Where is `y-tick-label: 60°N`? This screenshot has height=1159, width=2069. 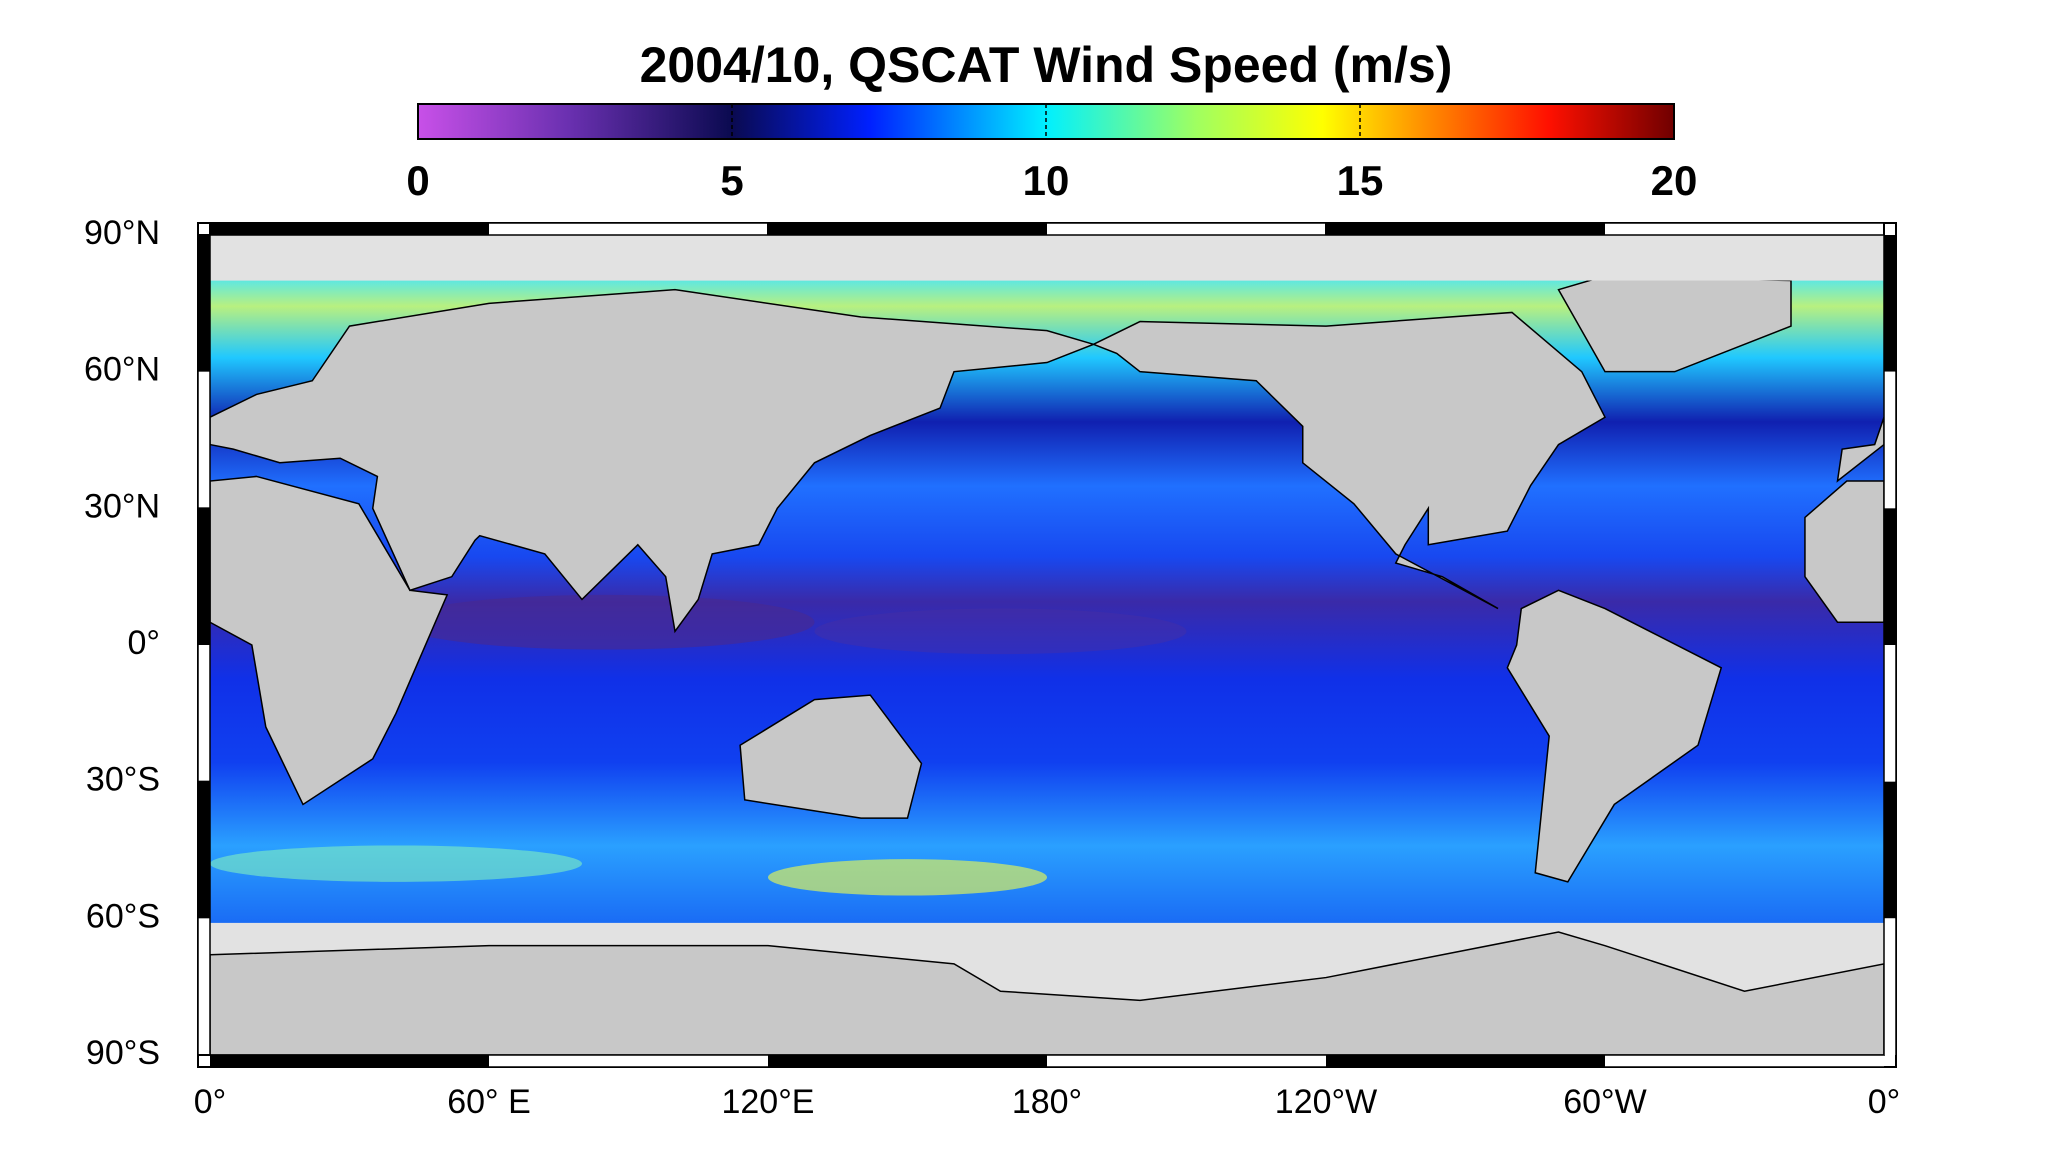 y-tick-label: 60°N is located at coordinates (122, 370).